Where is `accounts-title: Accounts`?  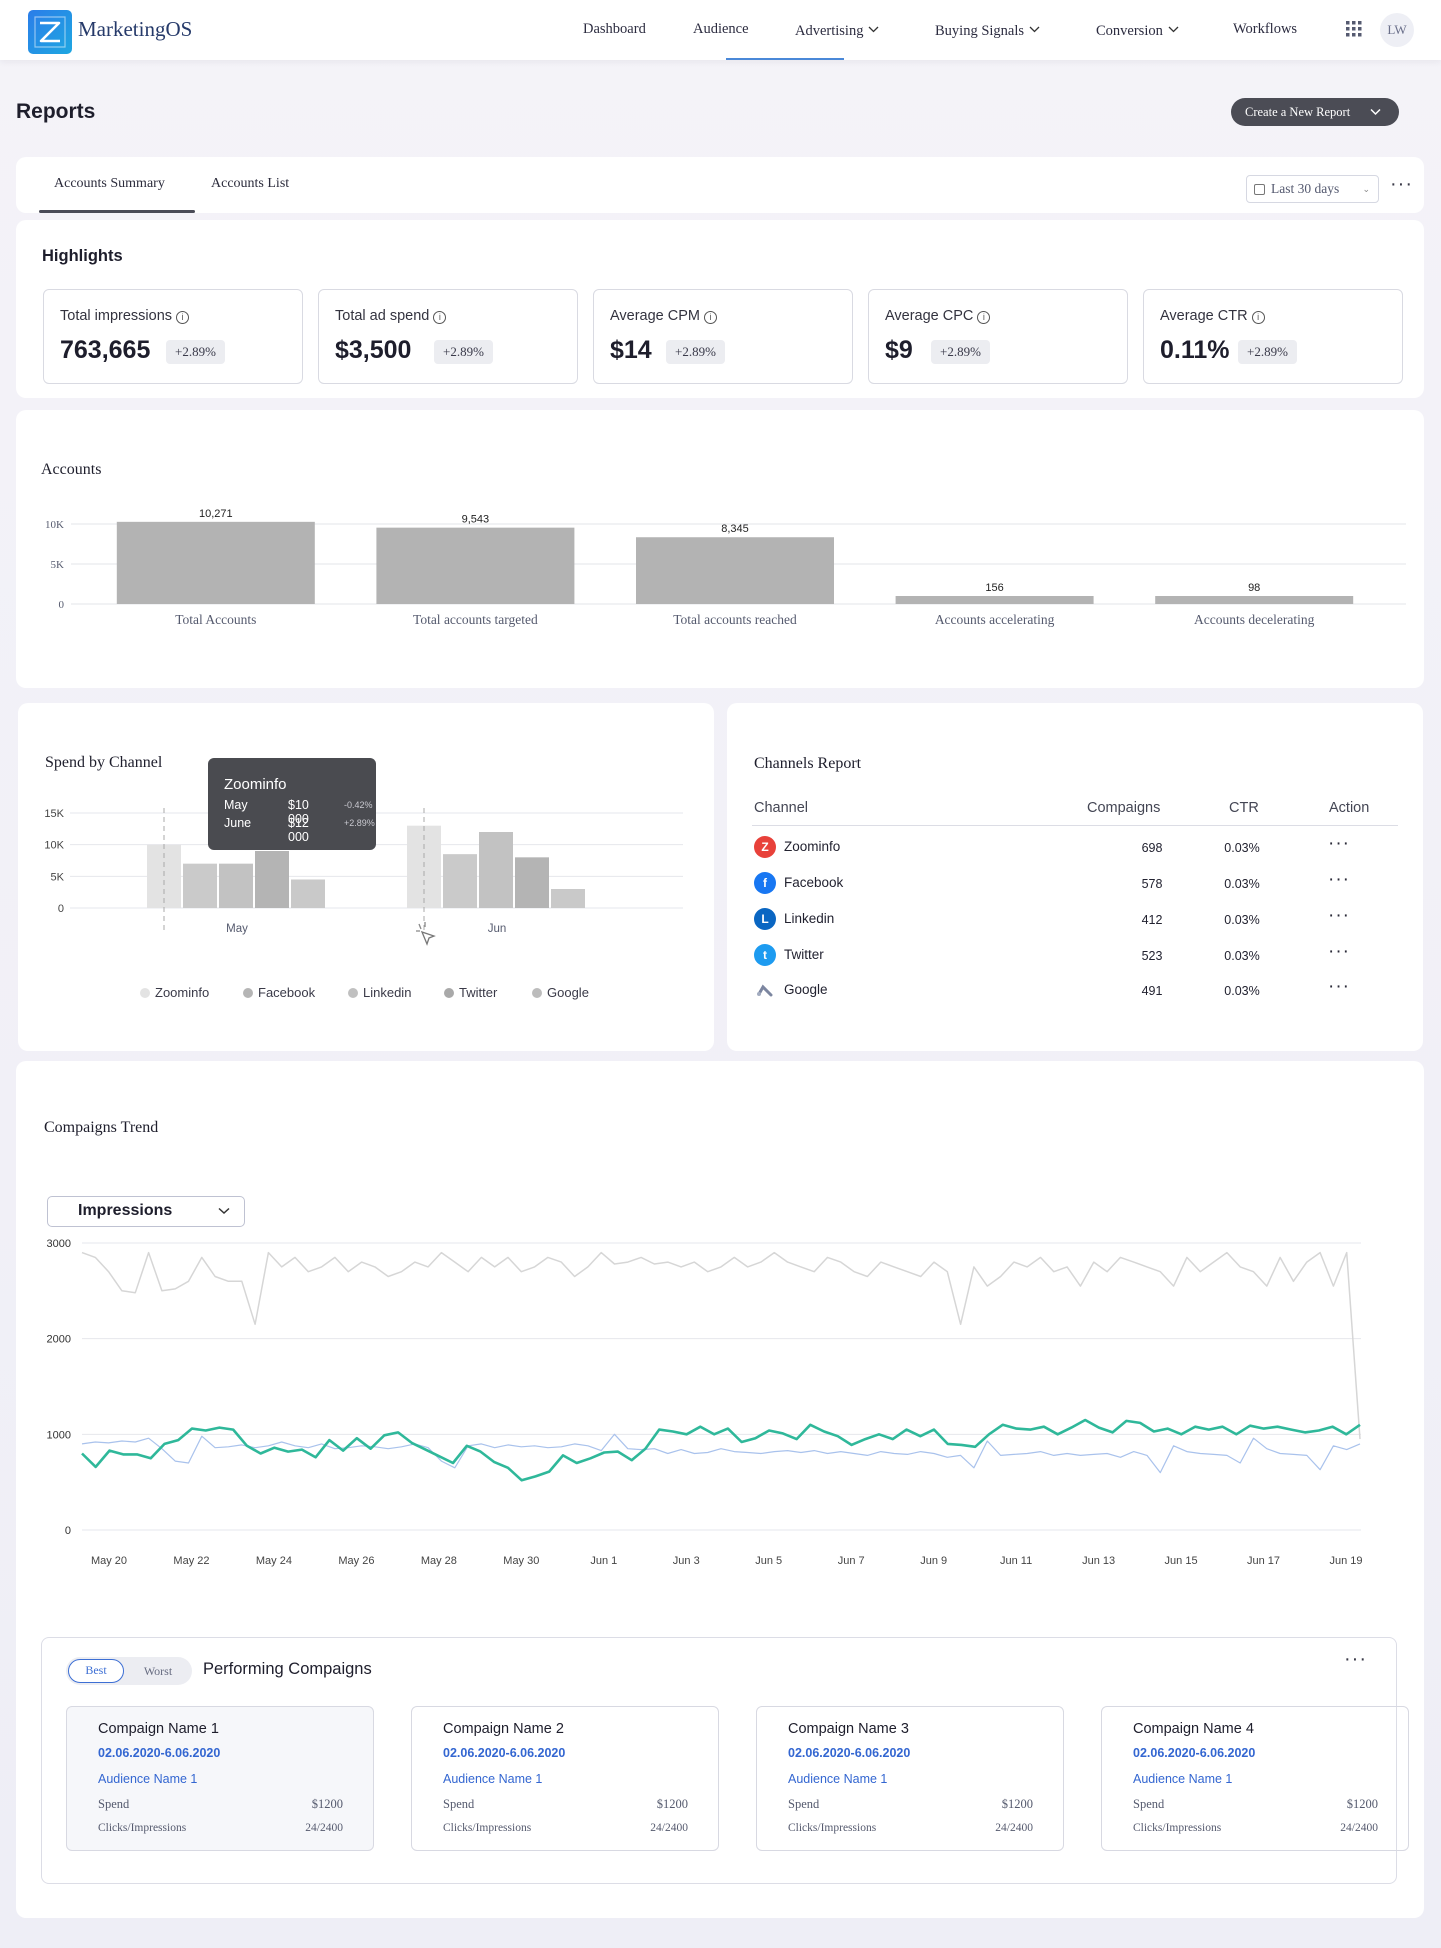 accounts-title: Accounts is located at coordinates (71, 469).